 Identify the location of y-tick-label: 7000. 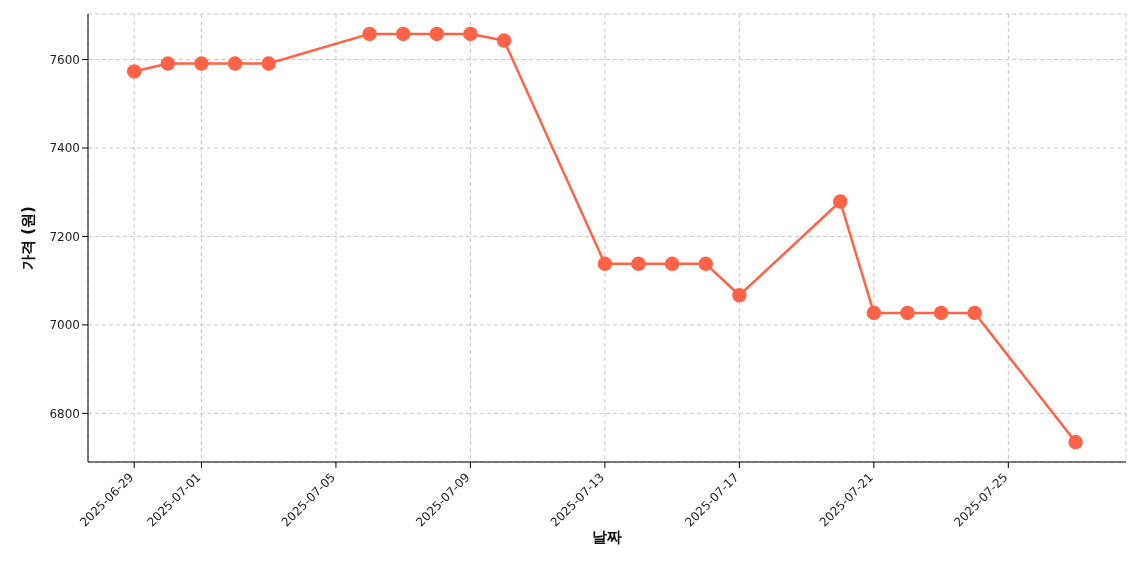
(64, 325).